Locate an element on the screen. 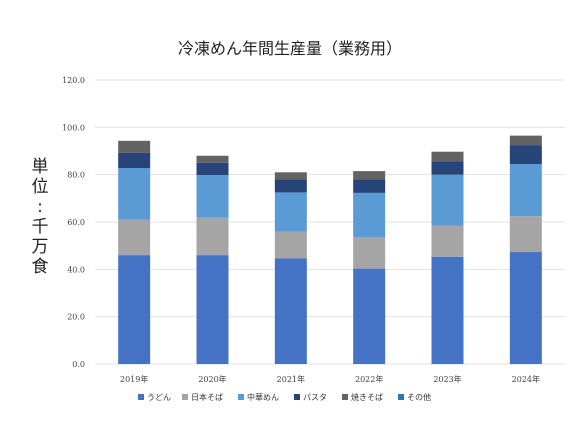  legend-label: 日本そば is located at coordinates (207, 397).